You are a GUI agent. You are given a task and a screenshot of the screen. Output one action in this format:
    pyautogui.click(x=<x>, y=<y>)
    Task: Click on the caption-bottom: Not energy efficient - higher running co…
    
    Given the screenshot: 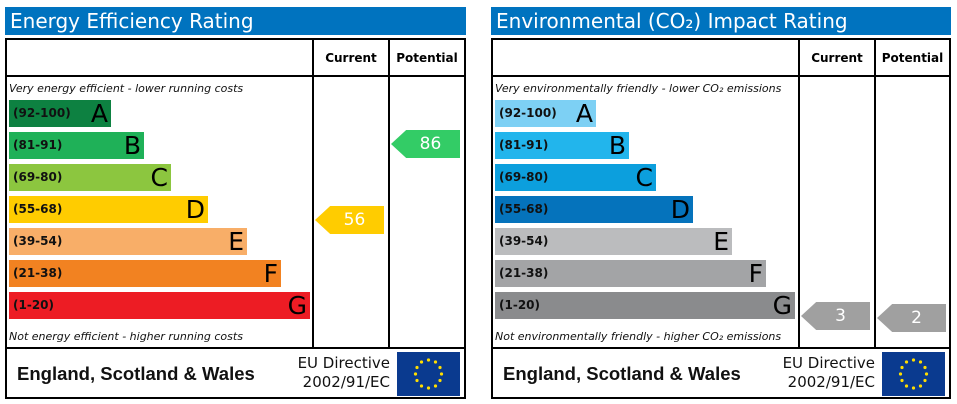 What is the action you would take?
    pyautogui.click(x=126, y=336)
    